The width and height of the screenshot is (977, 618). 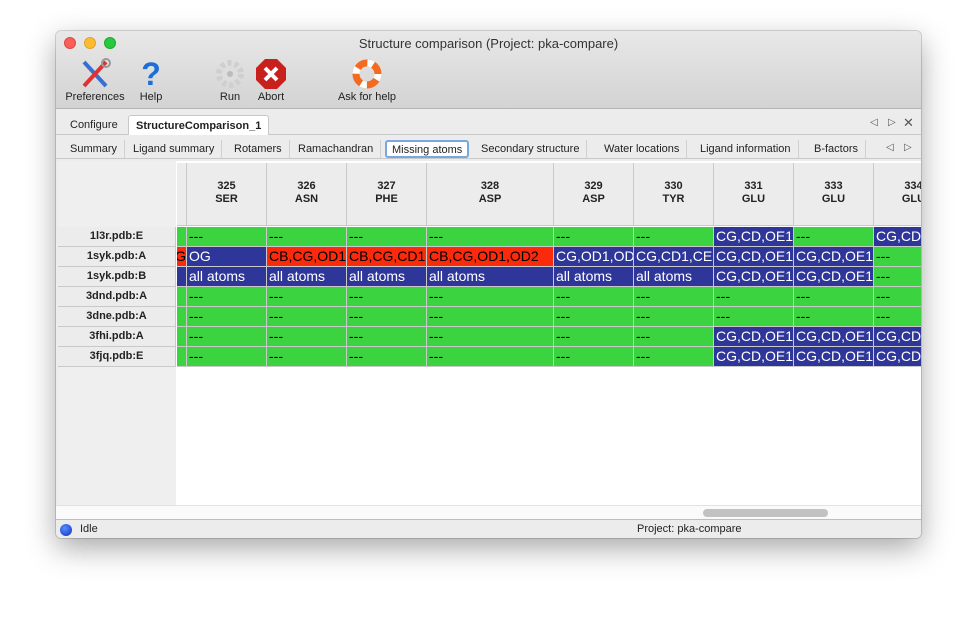 I want to click on table-cell: CG,CD1,CE, so click(x=674, y=257).